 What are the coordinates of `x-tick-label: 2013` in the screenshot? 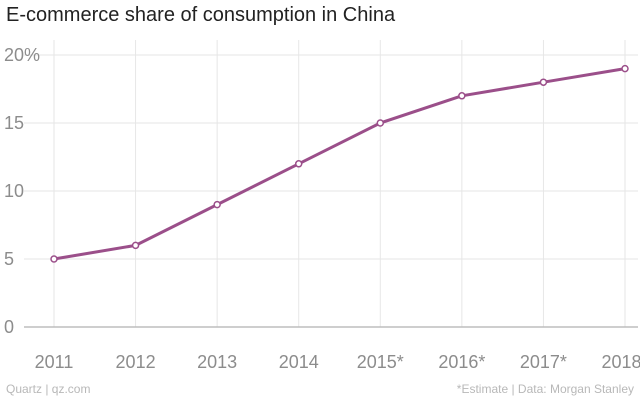 It's located at (217, 362).